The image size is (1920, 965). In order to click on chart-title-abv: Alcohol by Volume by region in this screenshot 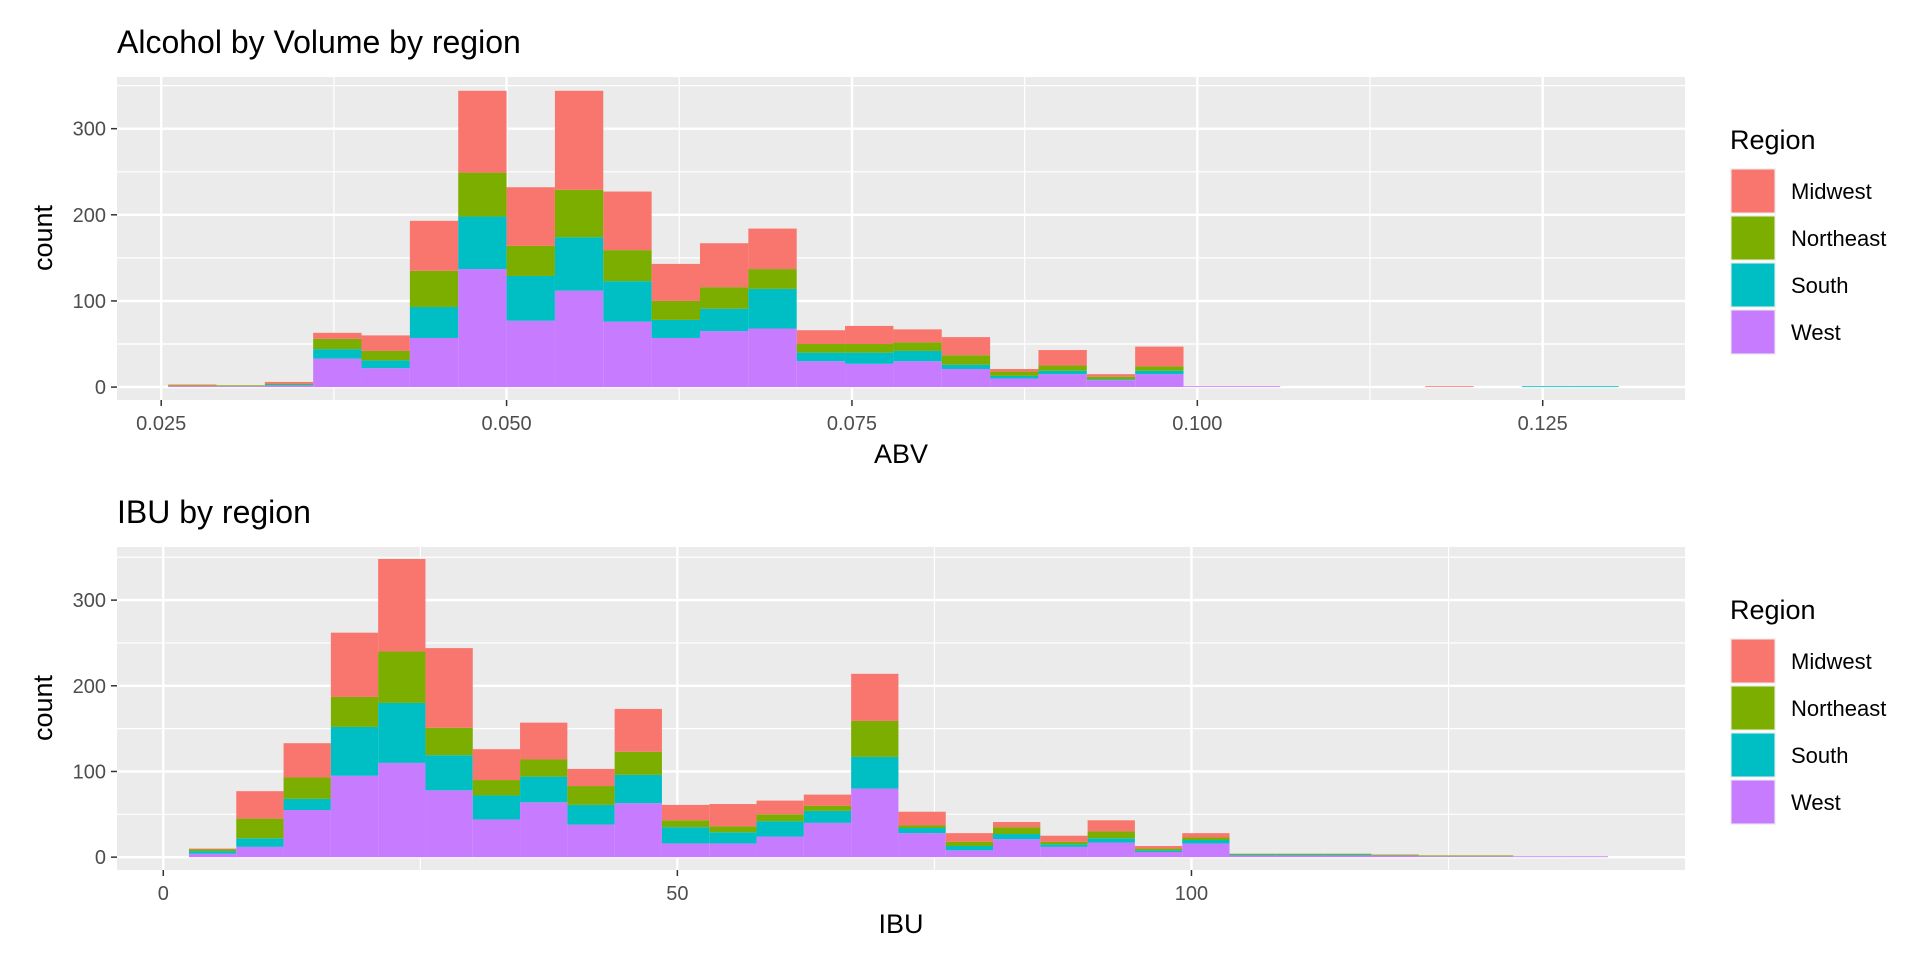, I will do `click(319, 42)`.